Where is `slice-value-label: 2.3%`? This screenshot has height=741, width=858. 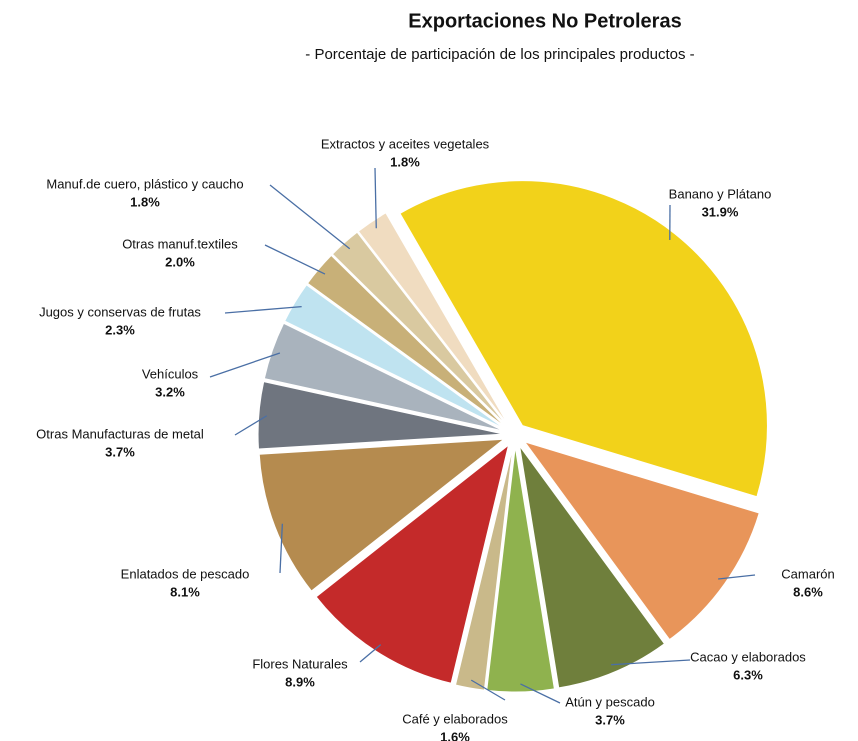
slice-value-label: 2.3% is located at coordinates (120, 329).